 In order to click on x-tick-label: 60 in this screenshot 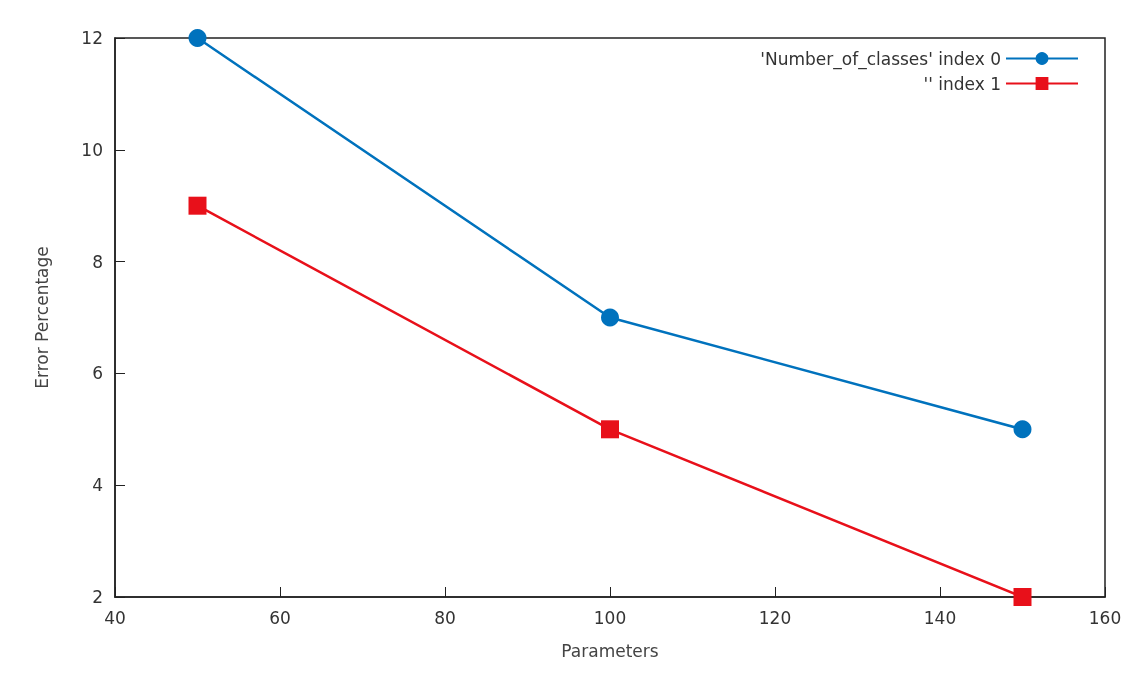, I will do `click(280, 617)`.